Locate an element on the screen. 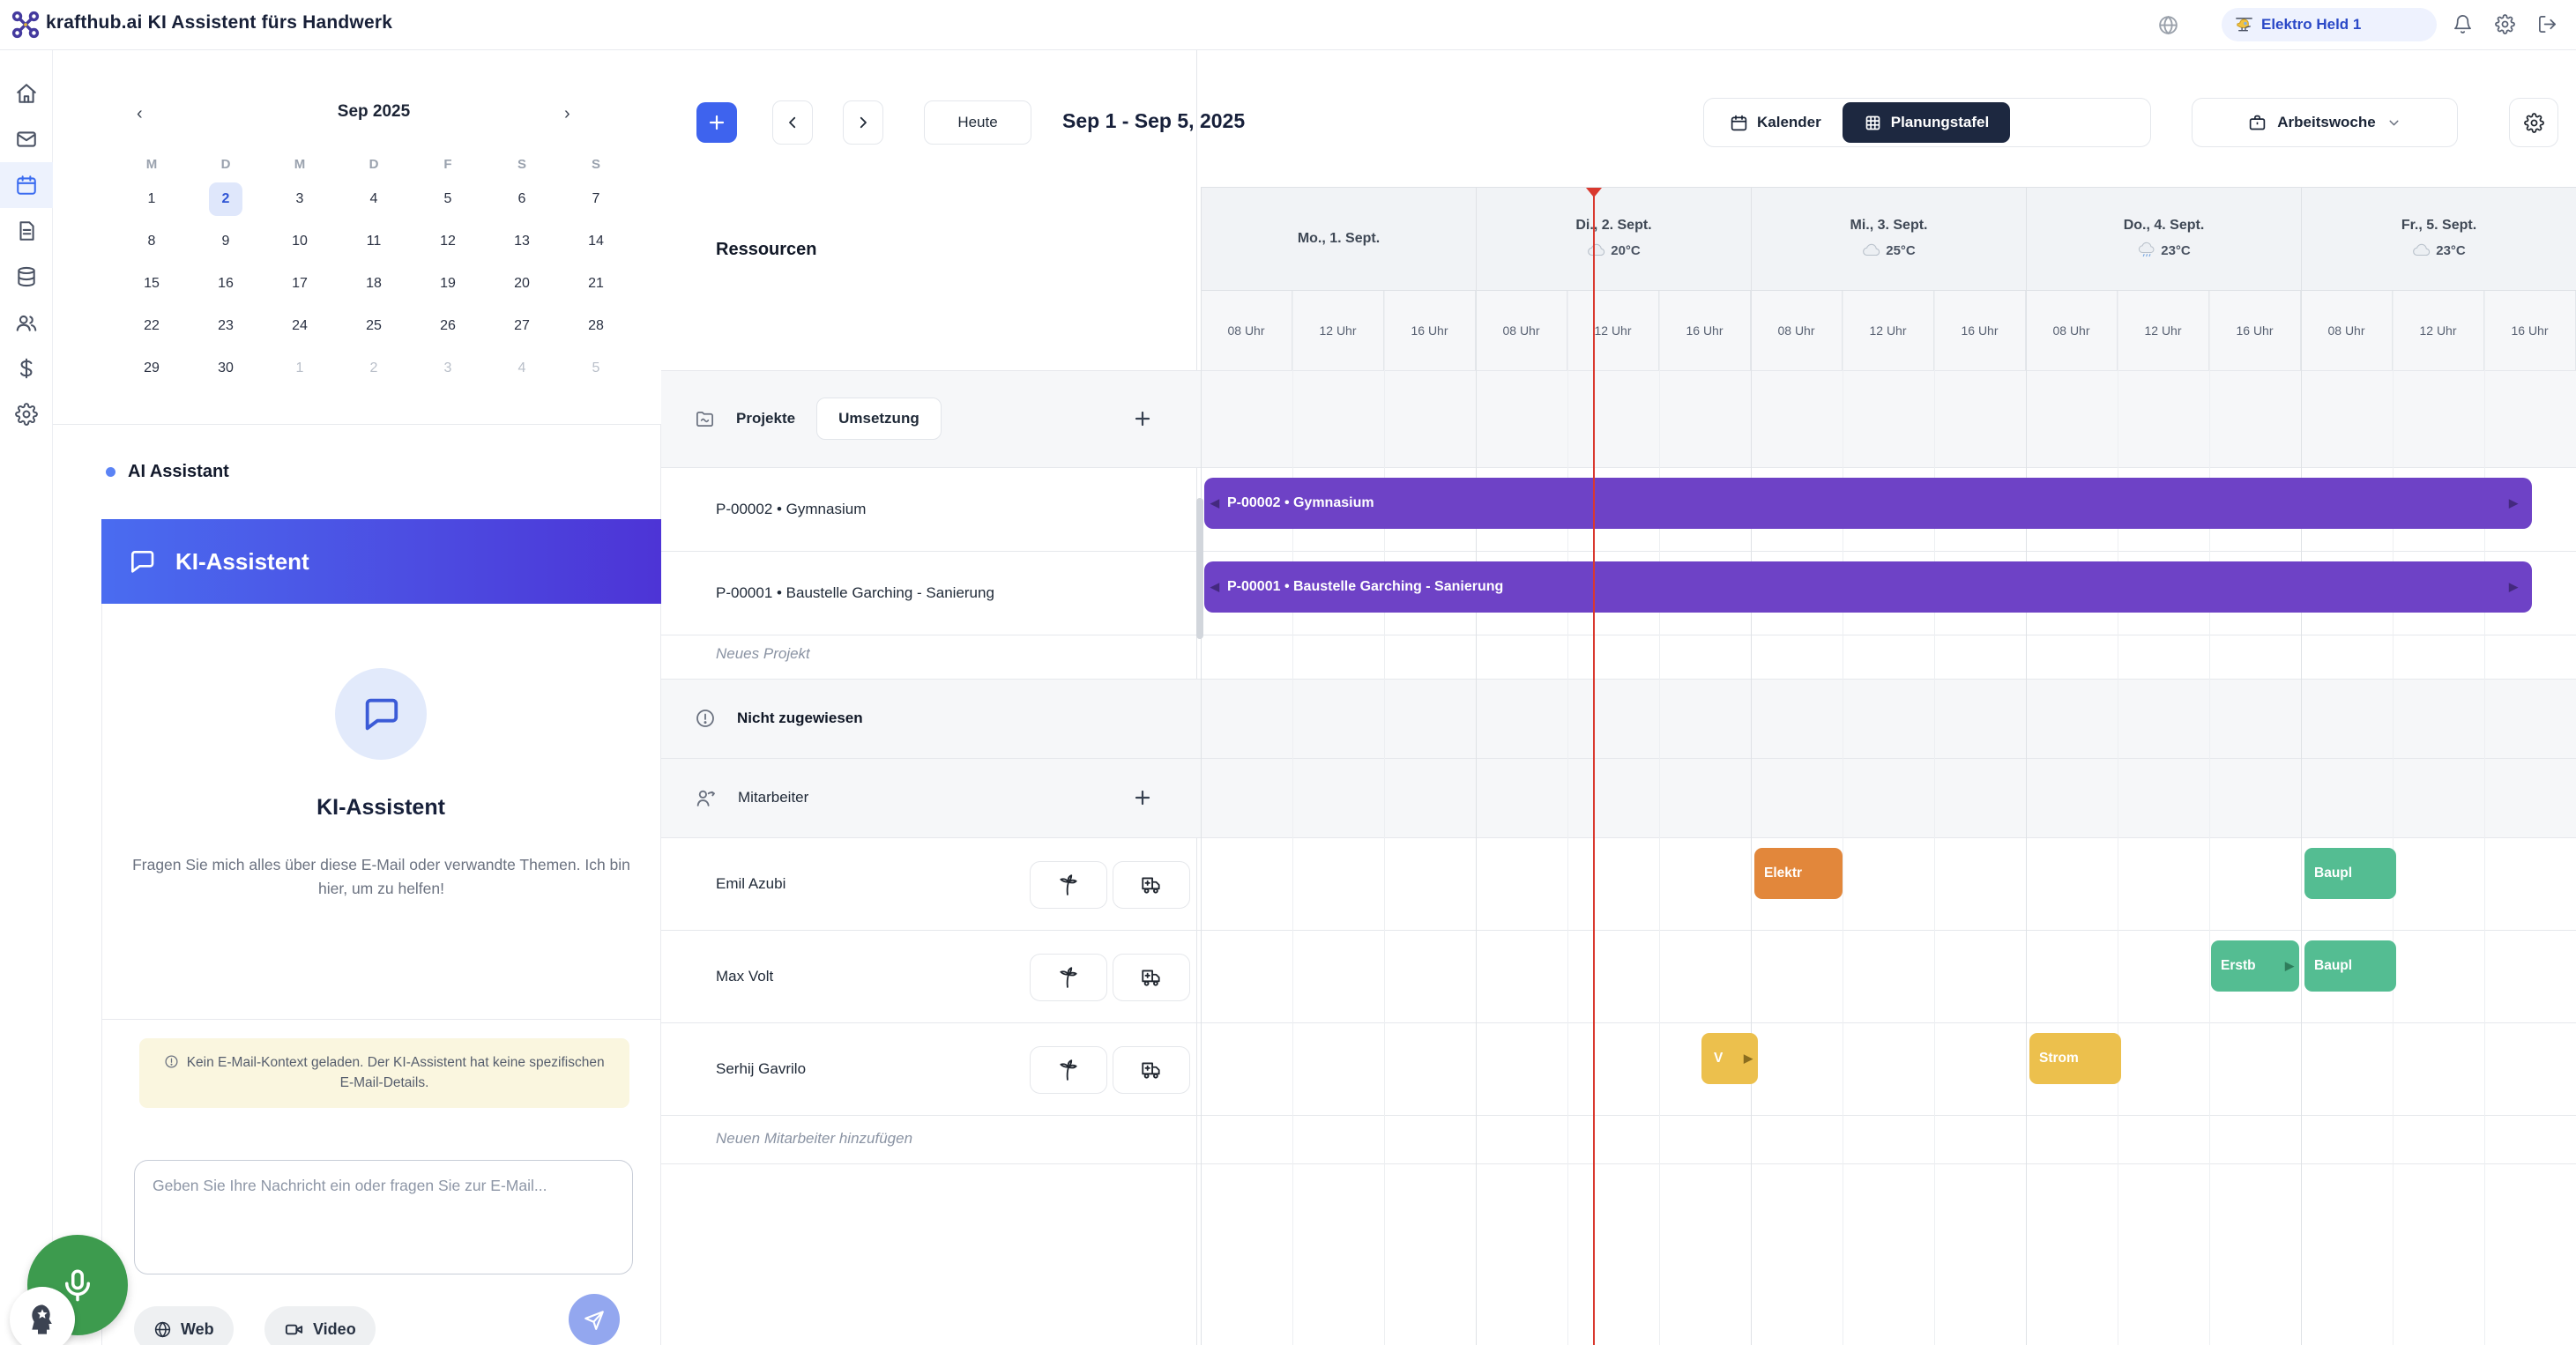 The width and height of the screenshot is (2576, 1345). calendar-day: 23 is located at coordinates (226, 326).